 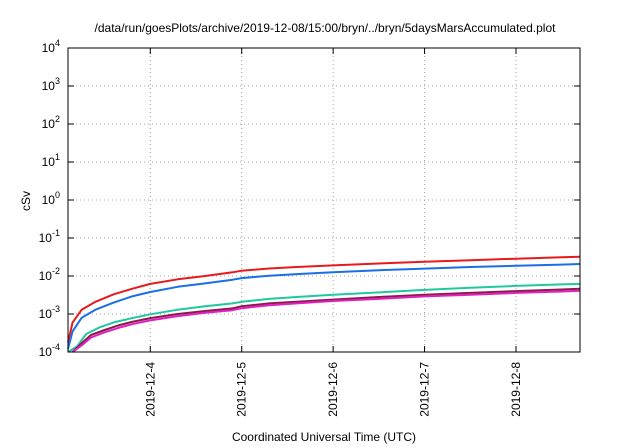 I want to click on y-tick-labels: 10⁻⁴ 10⁻³ 10⁻² 10⁻¹ 10⁰ 10¹ 10² 10³ 10⁴, so click(x=49, y=198).